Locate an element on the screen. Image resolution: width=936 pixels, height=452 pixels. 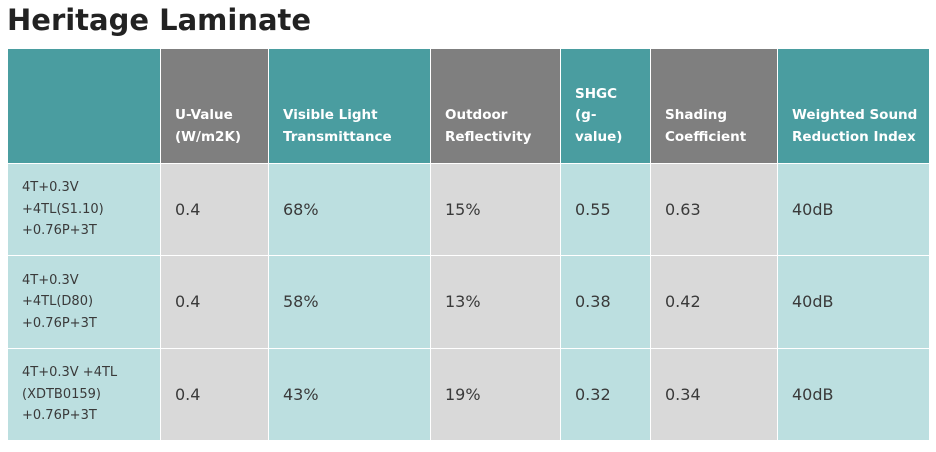
cell-shgc: 0.32 is located at coordinates (605, 394).